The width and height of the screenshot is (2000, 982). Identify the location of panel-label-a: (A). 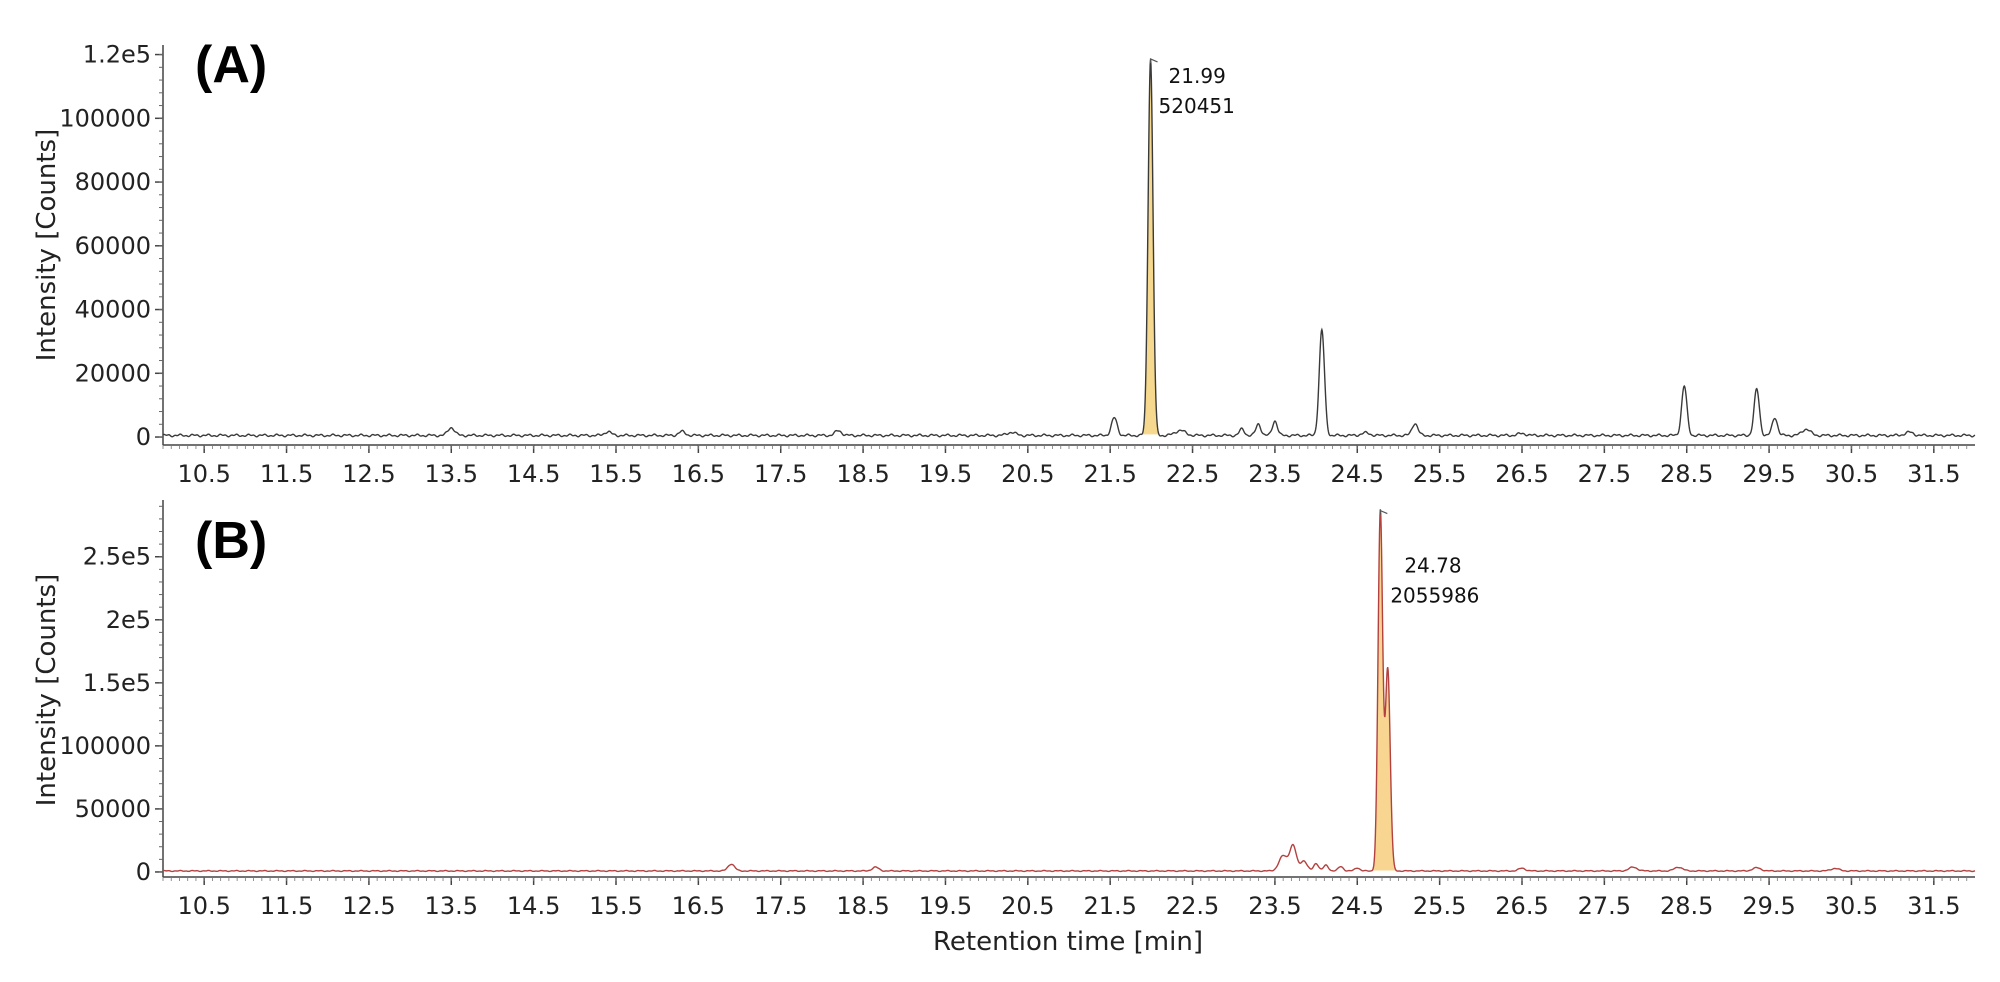
(231, 65).